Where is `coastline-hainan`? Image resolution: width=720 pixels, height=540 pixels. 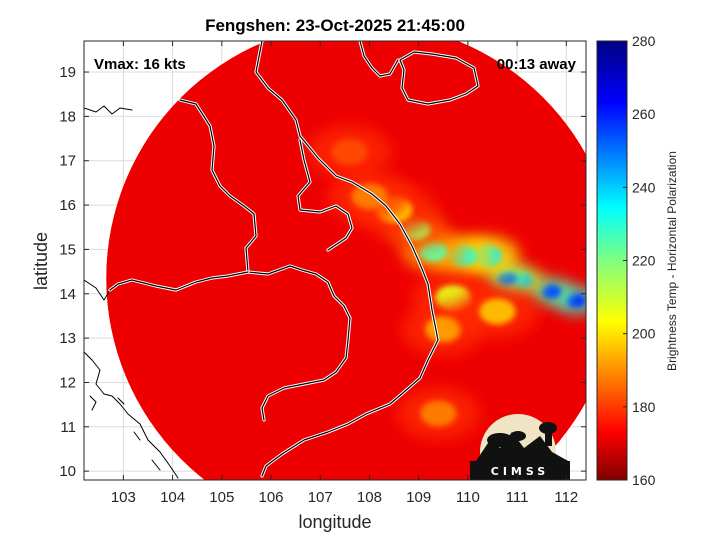
coastline-hainan is located at coordinates (439, 78).